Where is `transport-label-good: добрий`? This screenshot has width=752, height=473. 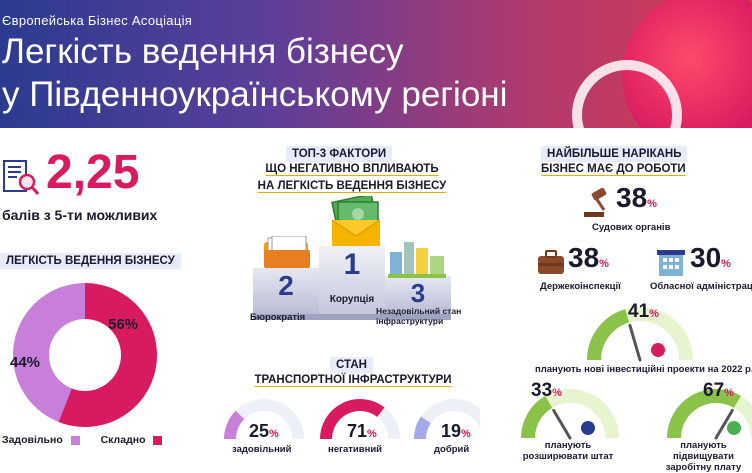
transport-label-good: добрий is located at coordinates (452, 449).